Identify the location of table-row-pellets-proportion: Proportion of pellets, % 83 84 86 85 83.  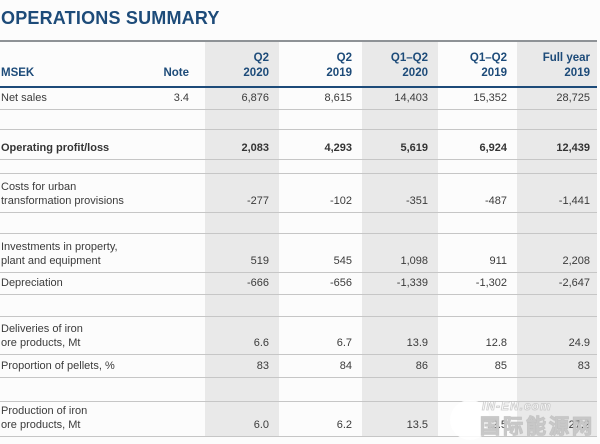
(298, 366).